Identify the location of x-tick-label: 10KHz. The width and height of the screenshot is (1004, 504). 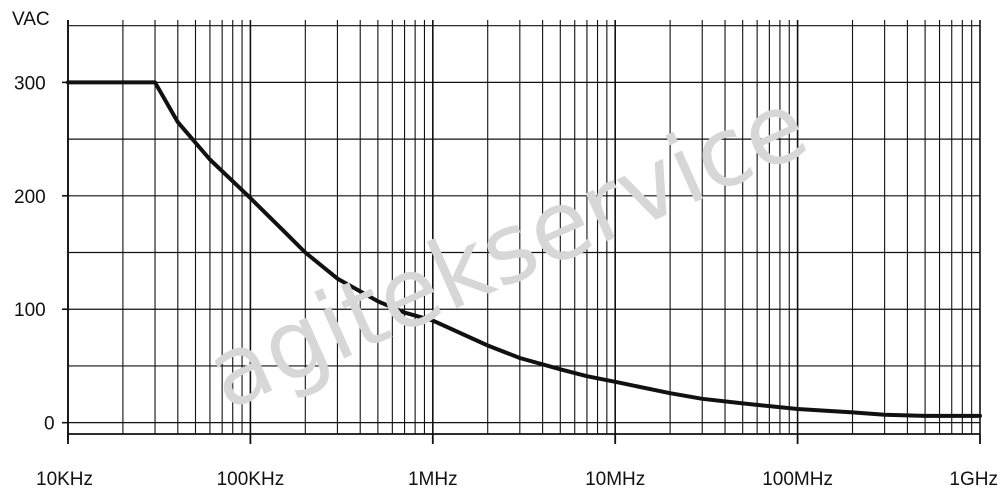
(64, 479).